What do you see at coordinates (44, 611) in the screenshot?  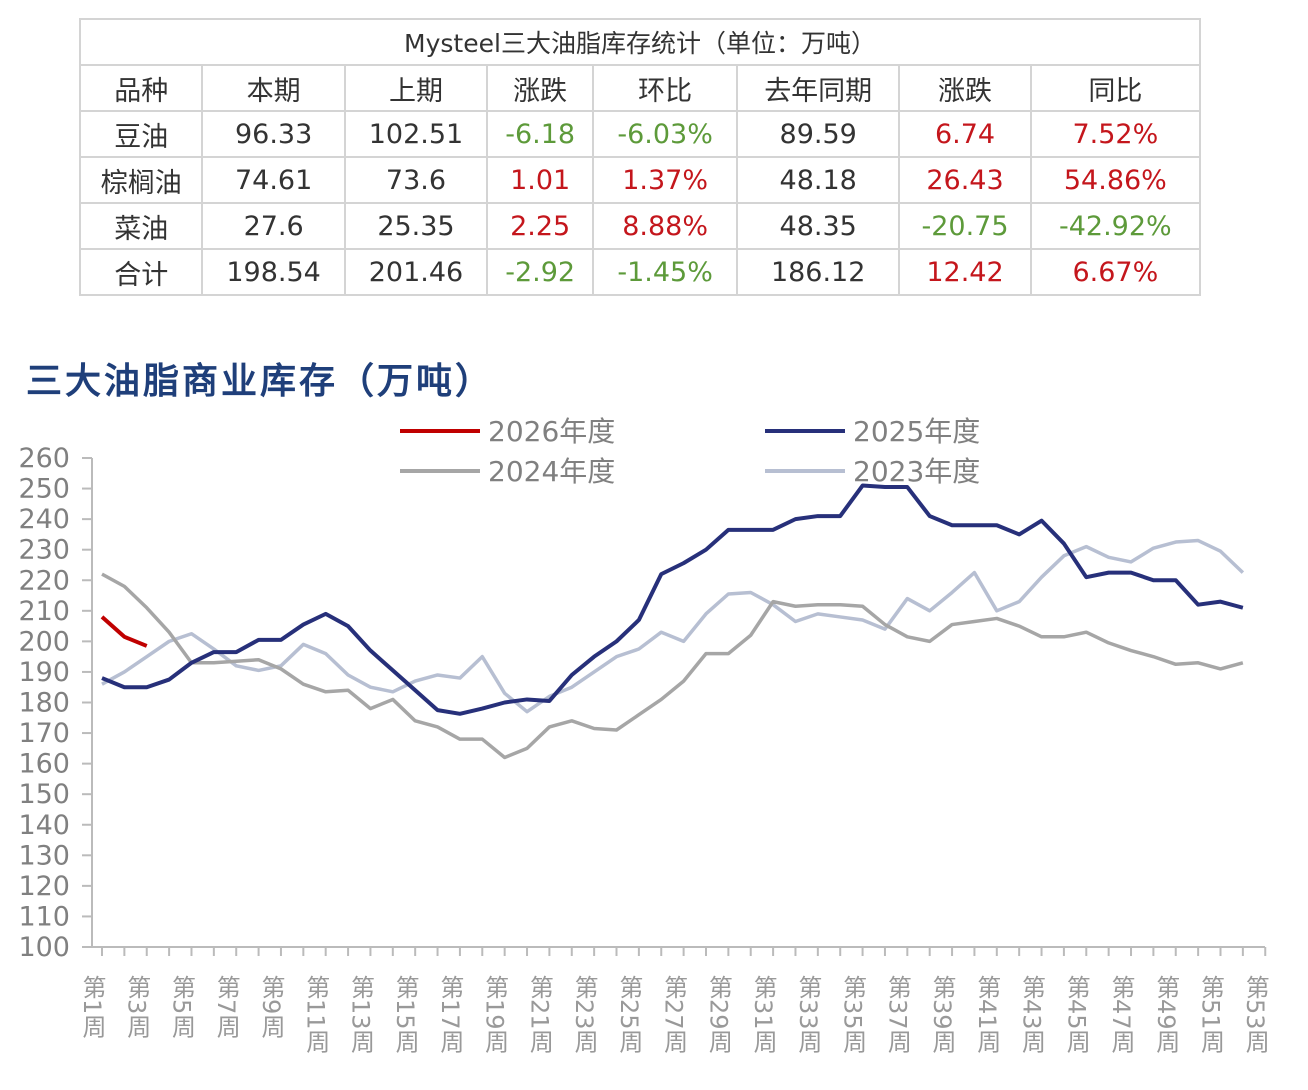 I see `y-tick-label: 210` at bounding box center [44, 611].